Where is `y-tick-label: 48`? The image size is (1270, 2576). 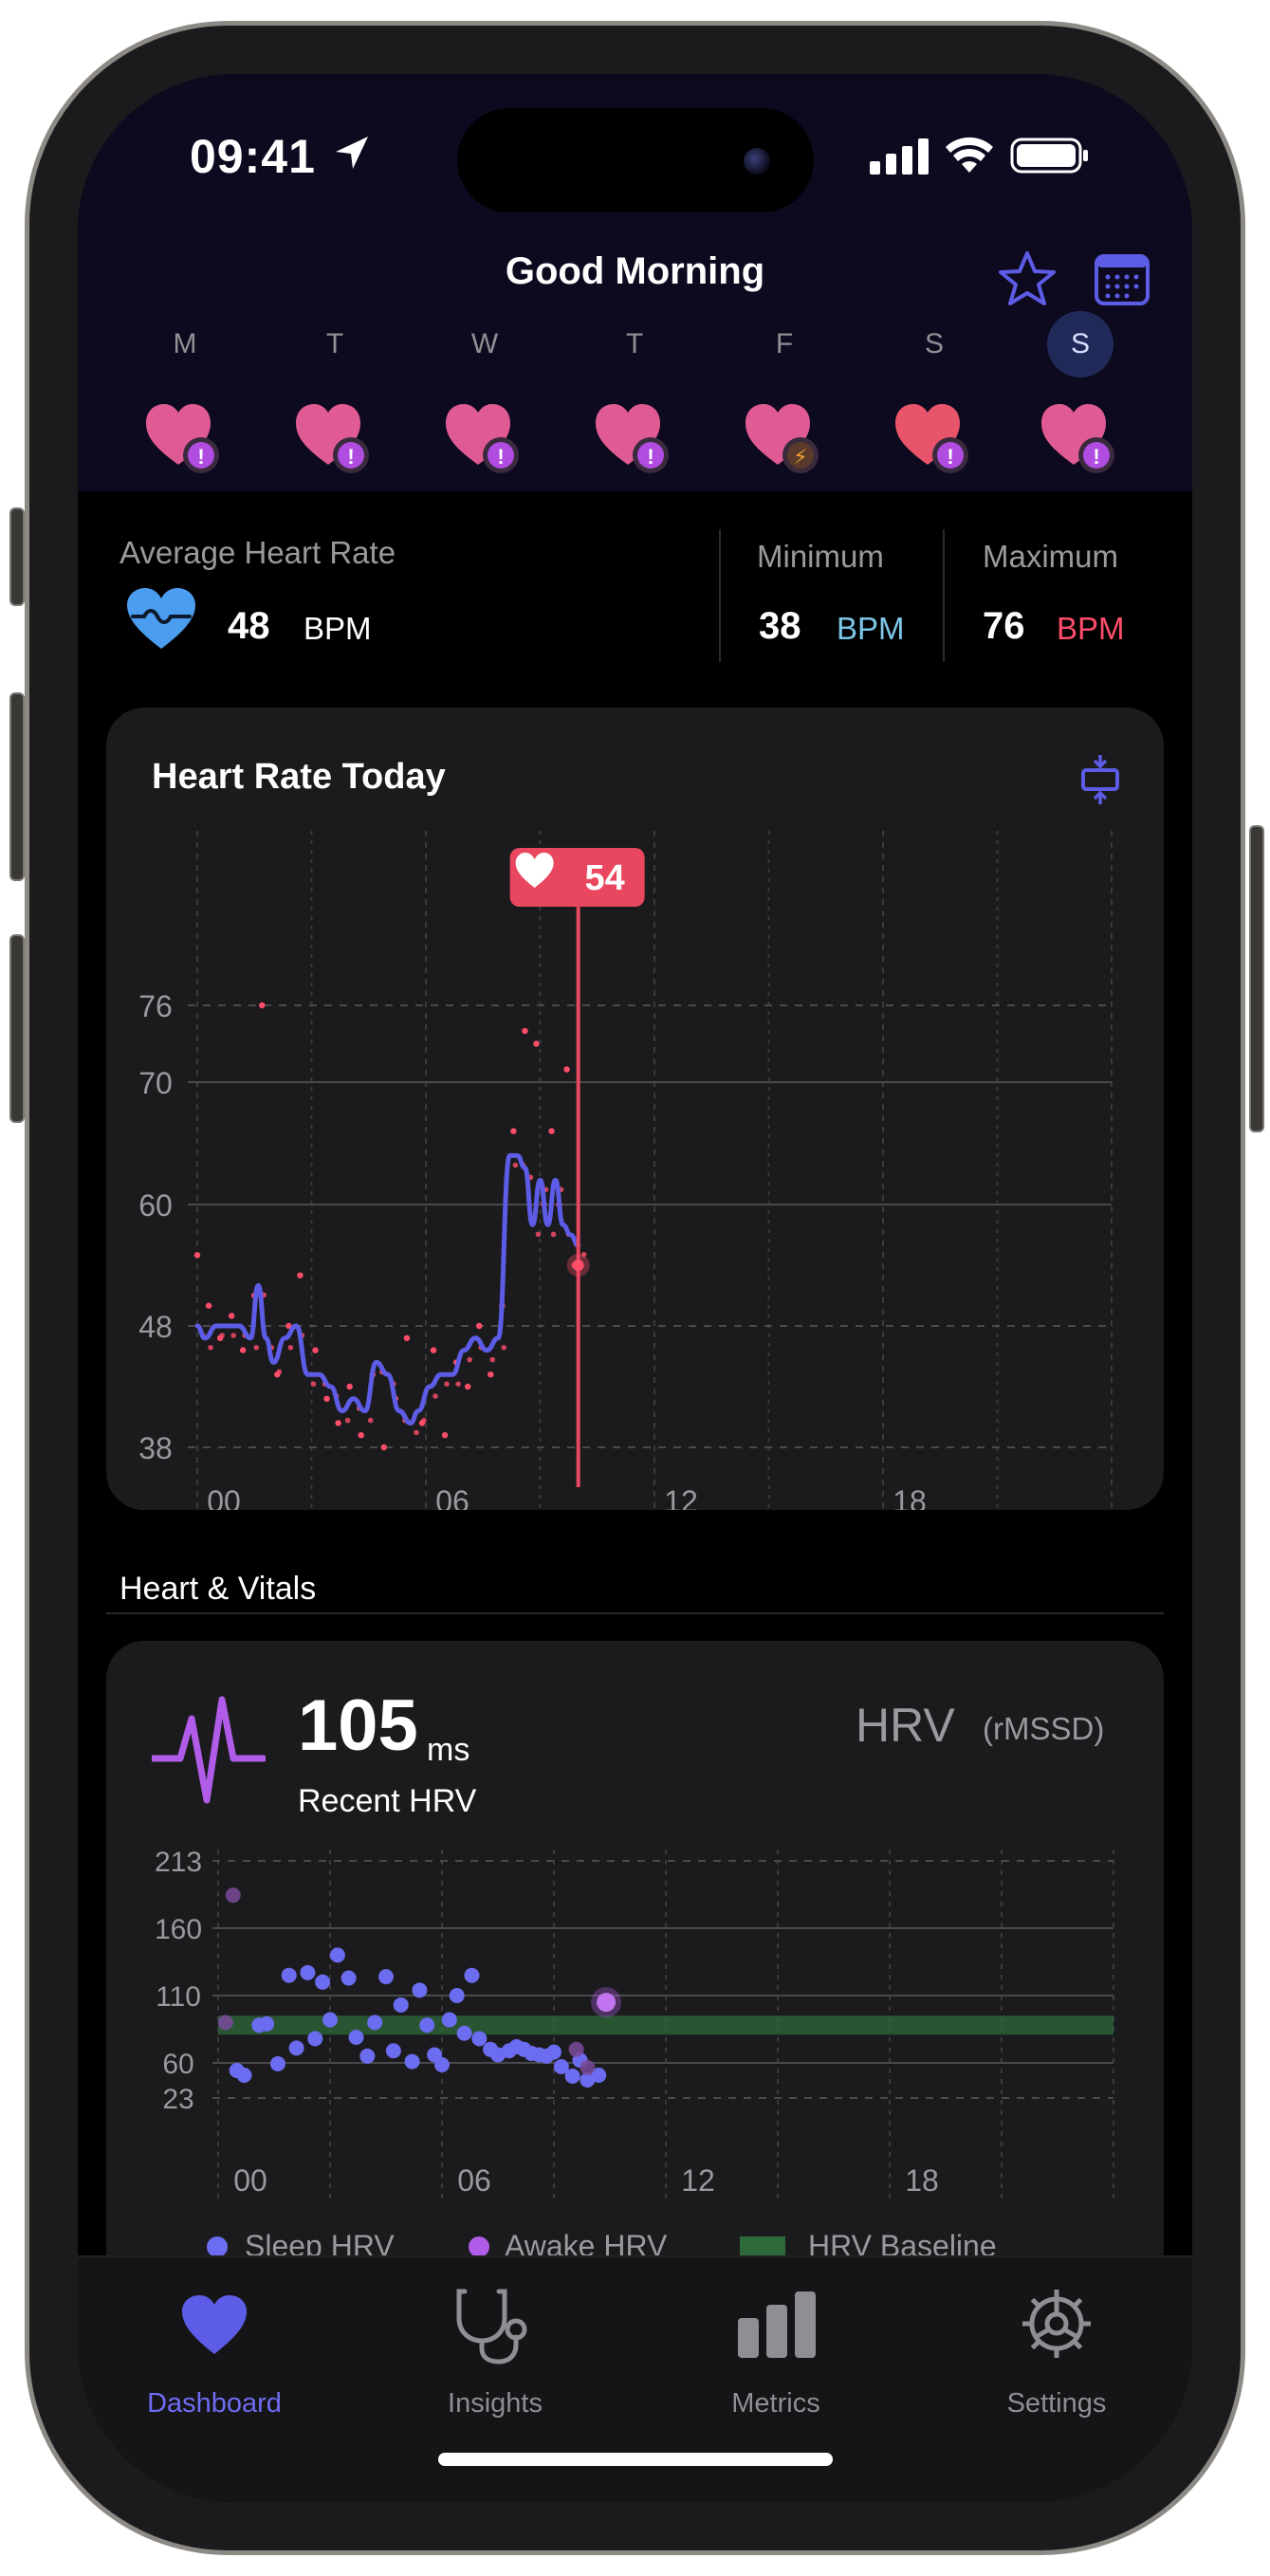 y-tick-label: 48 is located at coordinates (155, 1327).